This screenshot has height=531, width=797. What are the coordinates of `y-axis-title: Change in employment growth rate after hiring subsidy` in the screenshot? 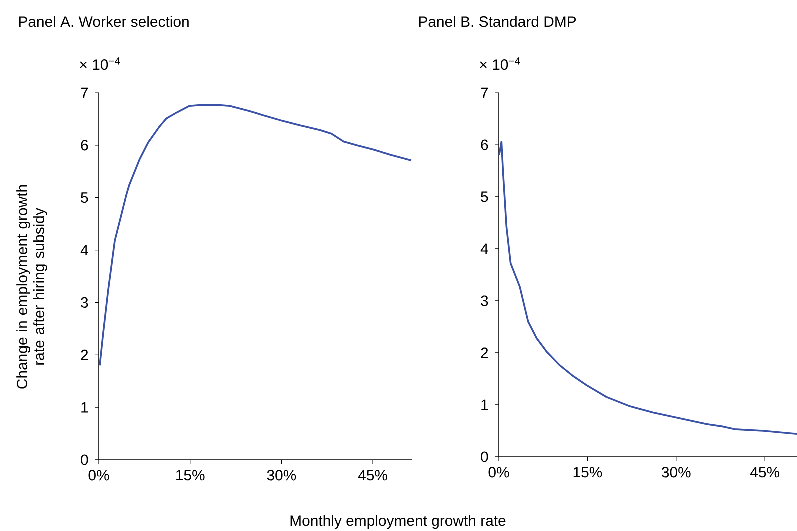 It's located at (32, 287).